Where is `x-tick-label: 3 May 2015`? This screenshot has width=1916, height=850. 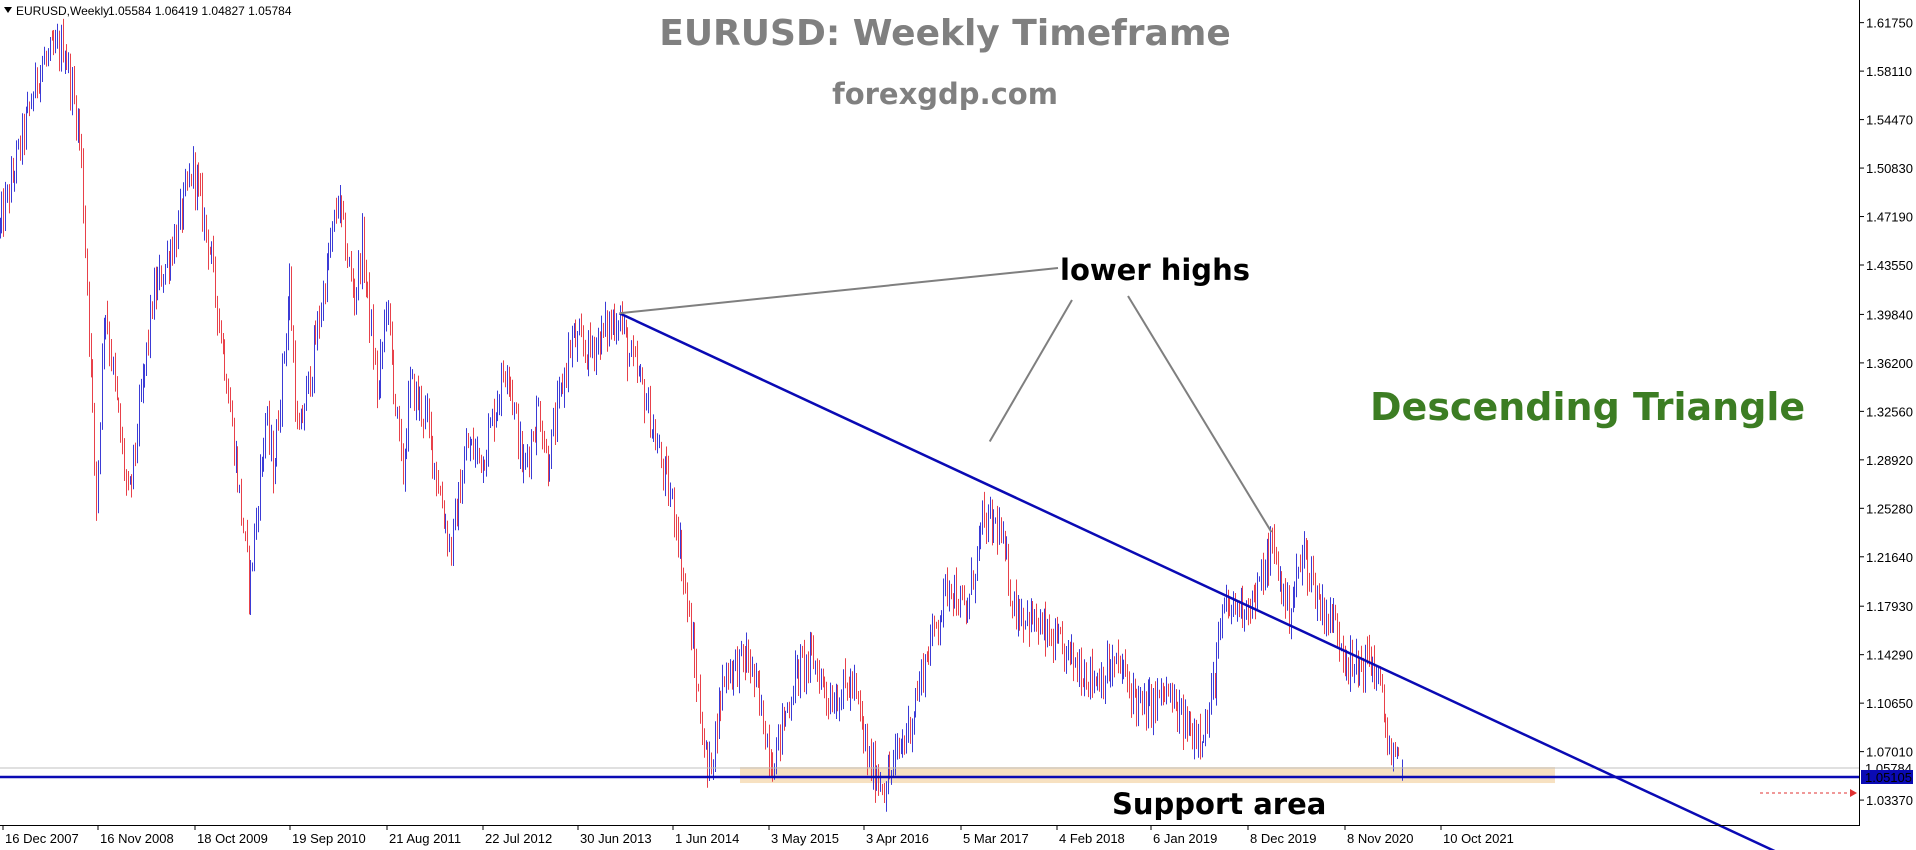 x-tick-label: 3 May 2015 is located at coordinates (805, 838).